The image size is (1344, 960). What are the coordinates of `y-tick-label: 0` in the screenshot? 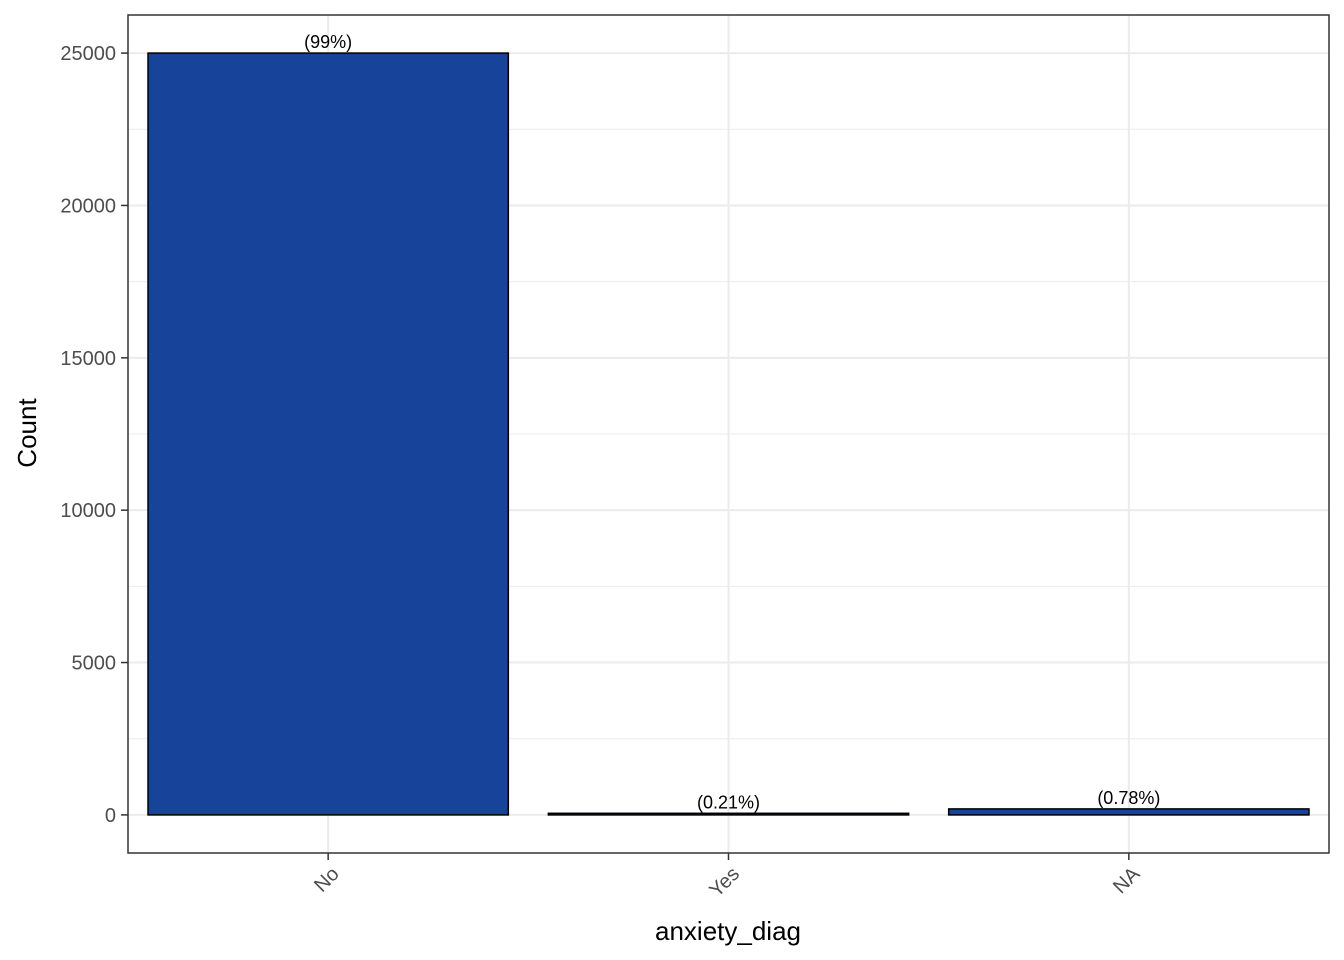 It's located at (110, 816).